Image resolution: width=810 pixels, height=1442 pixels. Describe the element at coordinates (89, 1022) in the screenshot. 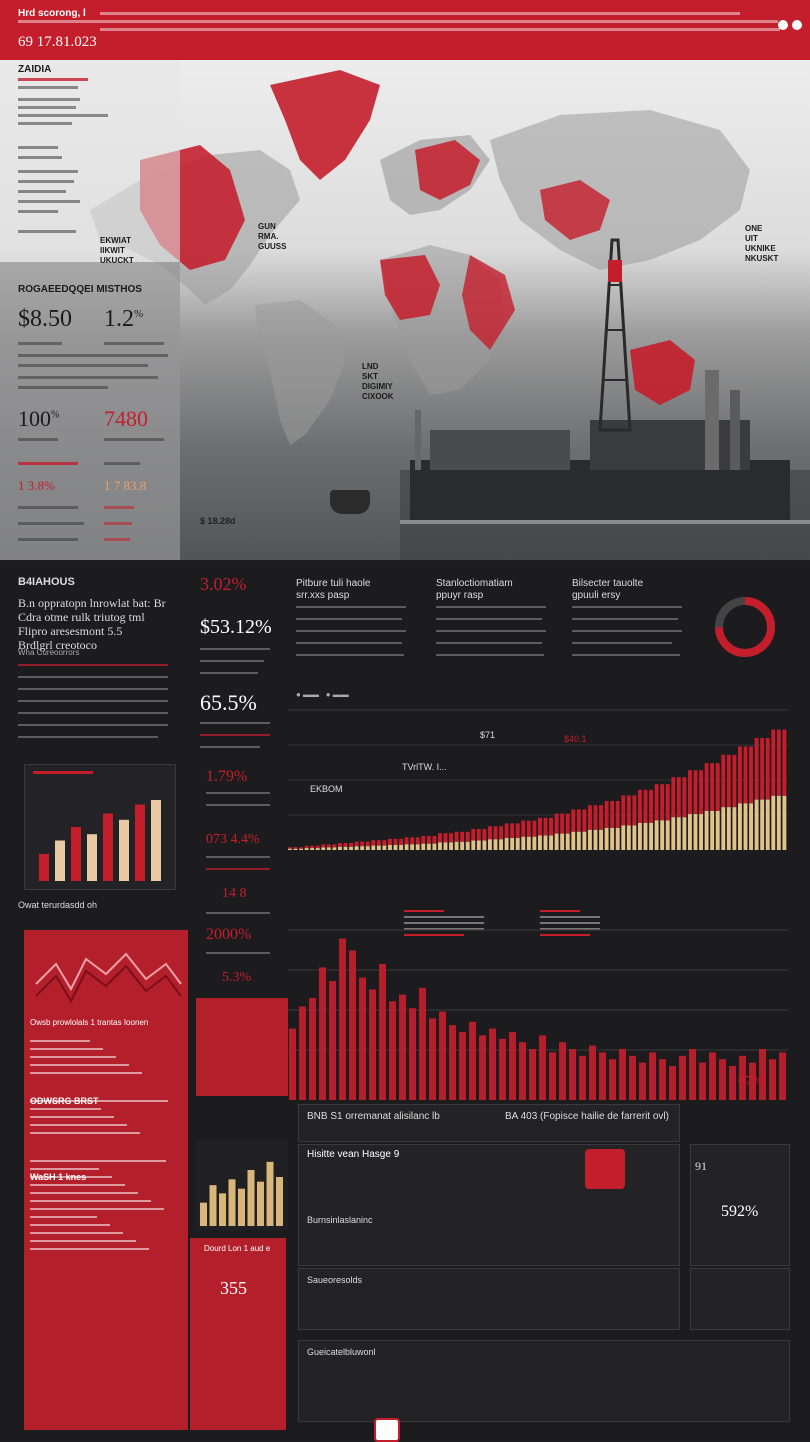

I see `left-box-sub: Owsb prowlolals 1 trantas Ioonen` at that location.